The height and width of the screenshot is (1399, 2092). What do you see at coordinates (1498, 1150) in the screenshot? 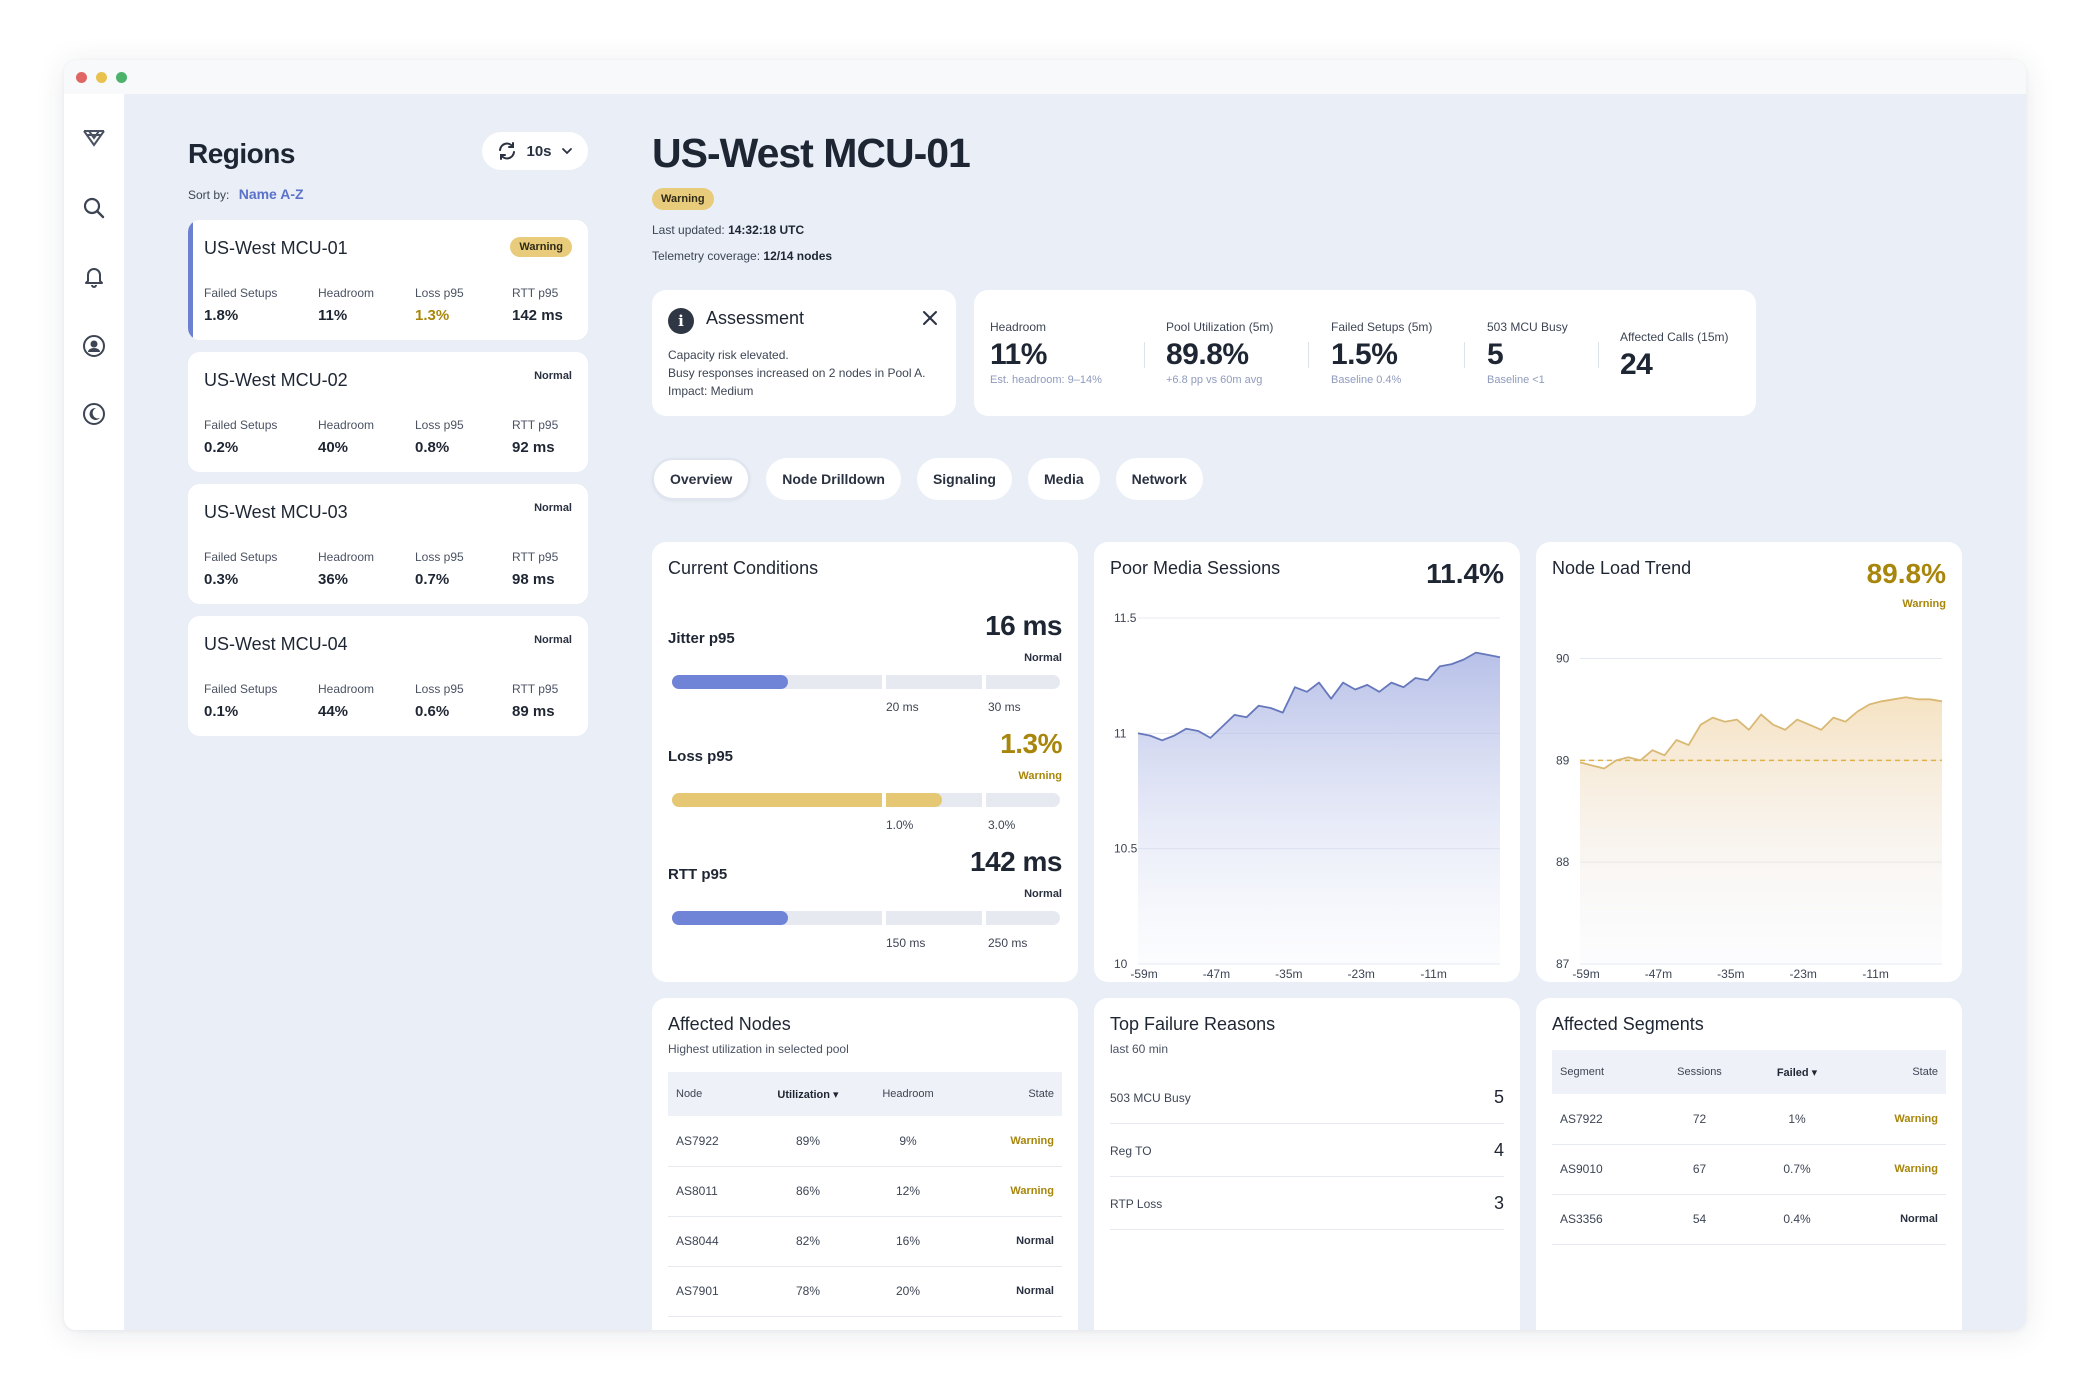
I see `failure-reason-count: 4` at bounding box center [1498, 1150].